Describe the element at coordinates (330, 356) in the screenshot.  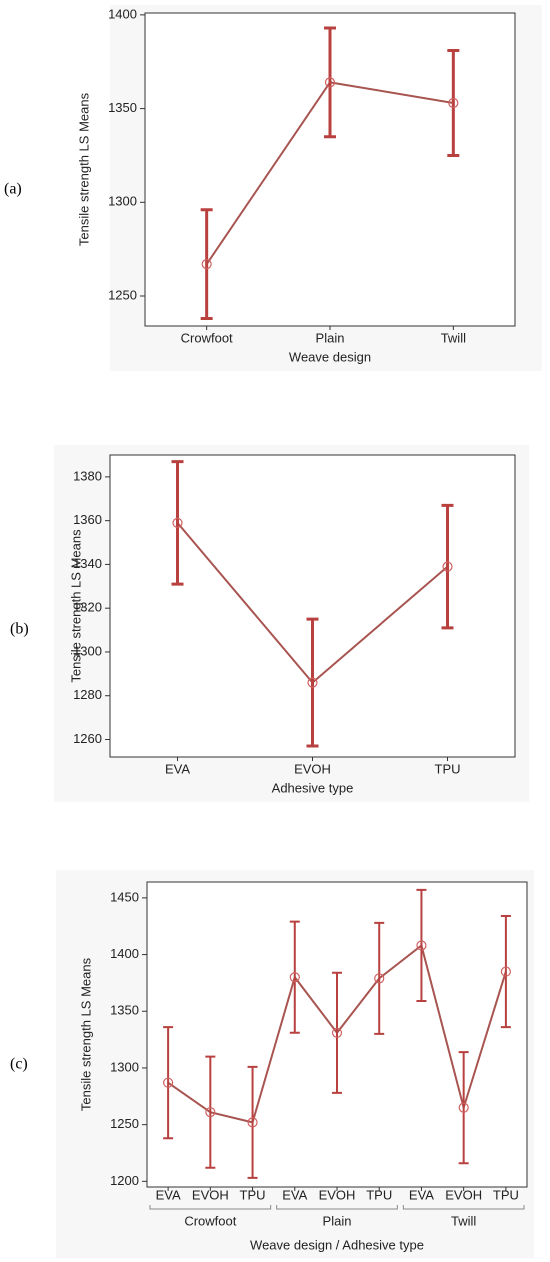
I see `x-axis-title: Weave design` at that location.